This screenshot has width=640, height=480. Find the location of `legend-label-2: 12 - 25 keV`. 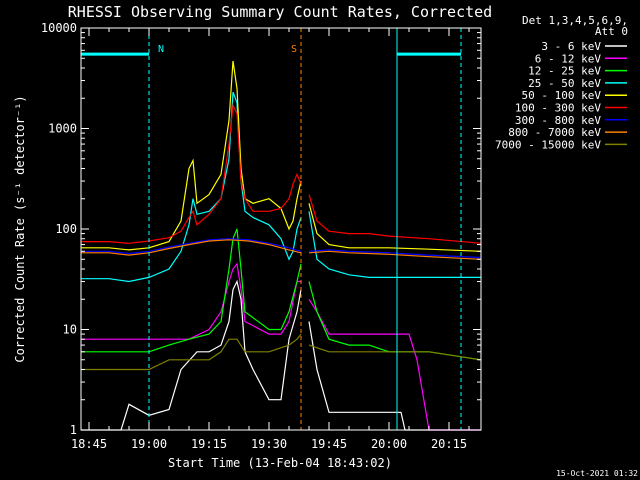

legend-label-2: 12 - 25 keV is located at coordinates (564, 71).